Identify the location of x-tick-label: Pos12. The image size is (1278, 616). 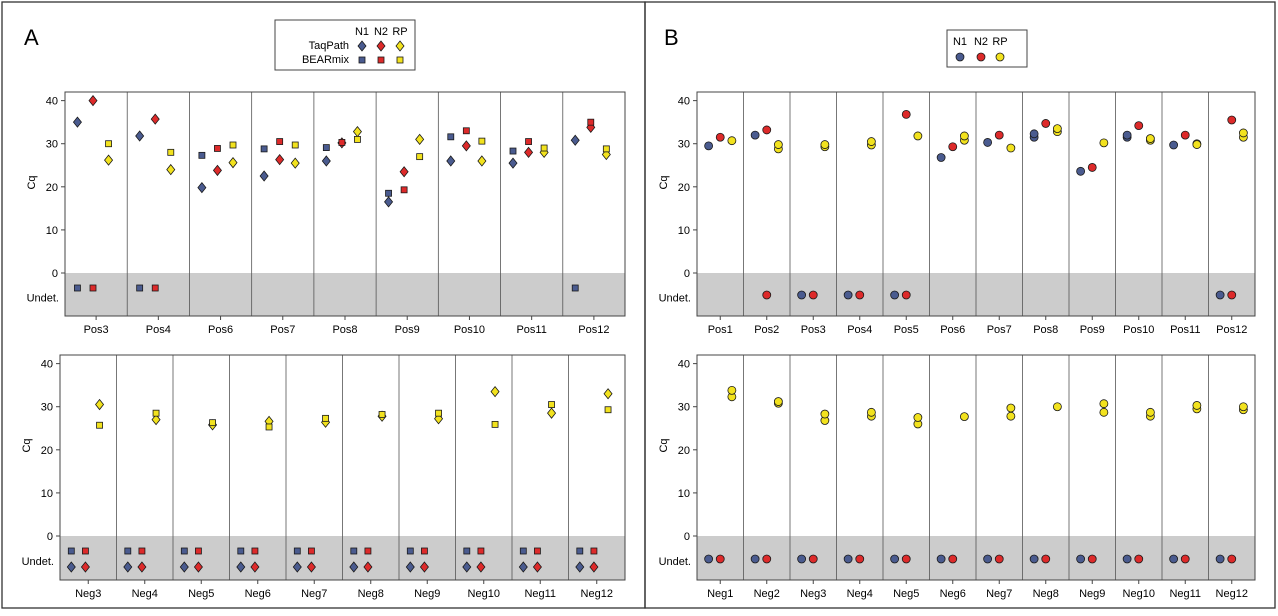
(1231, 330).